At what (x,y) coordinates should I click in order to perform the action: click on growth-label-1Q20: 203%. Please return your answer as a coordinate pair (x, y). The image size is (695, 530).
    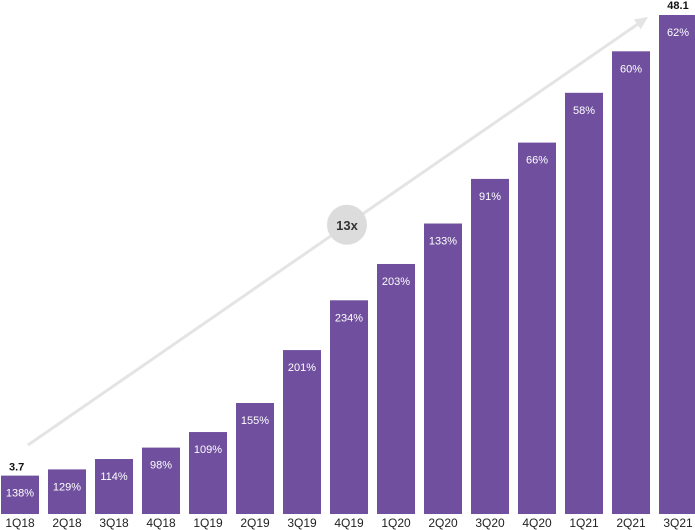
    Looking at the image, I should click on (396, 282).